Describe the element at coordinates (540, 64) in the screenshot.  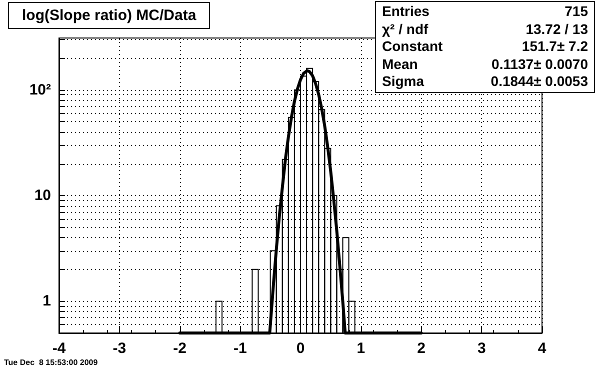
I see `annotation: 0.1137± 0.0070` at that location.